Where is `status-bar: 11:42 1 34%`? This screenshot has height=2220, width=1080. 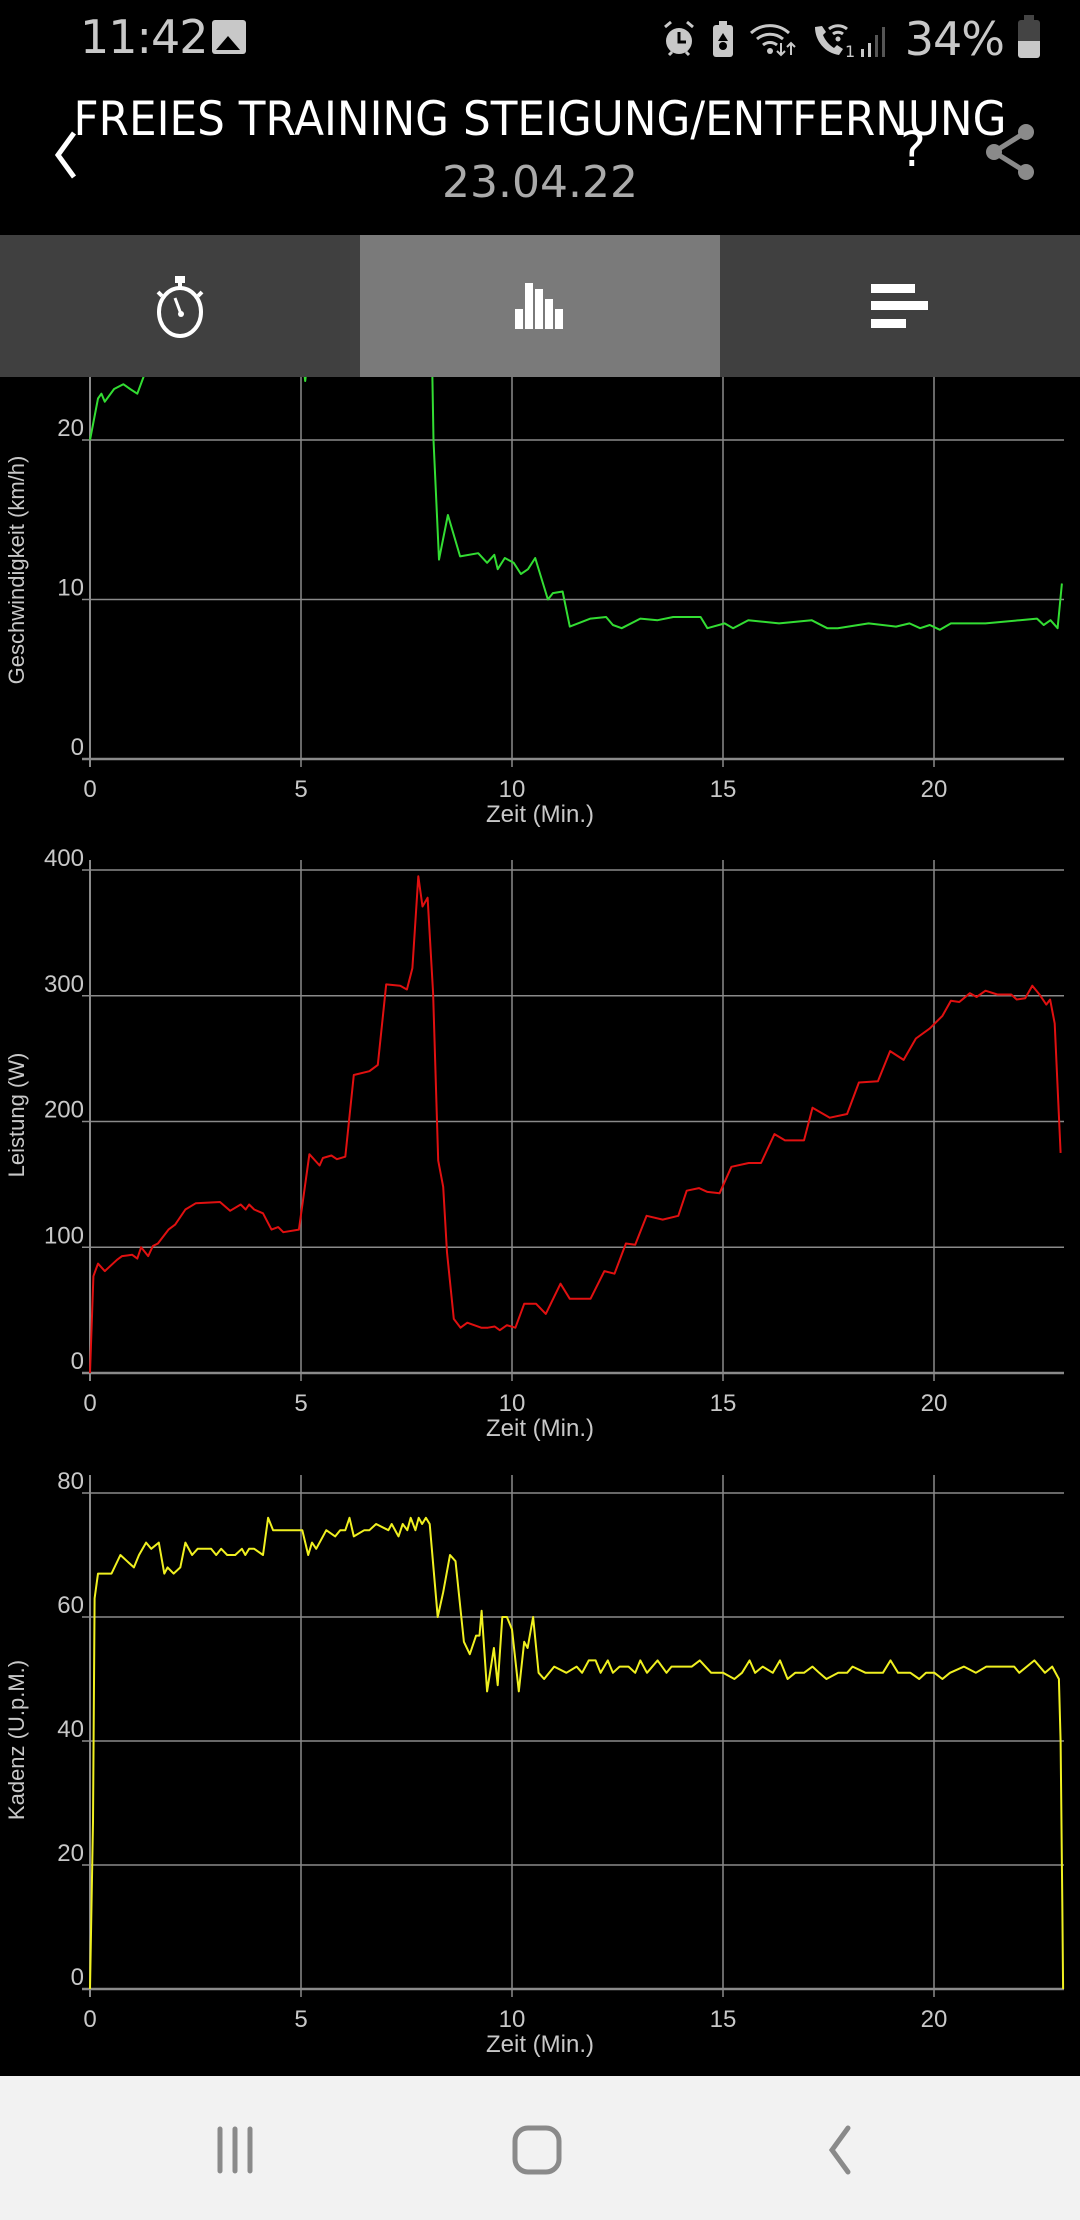
status-bar: 11:42 1 34% is located at coordinates (540, 36).